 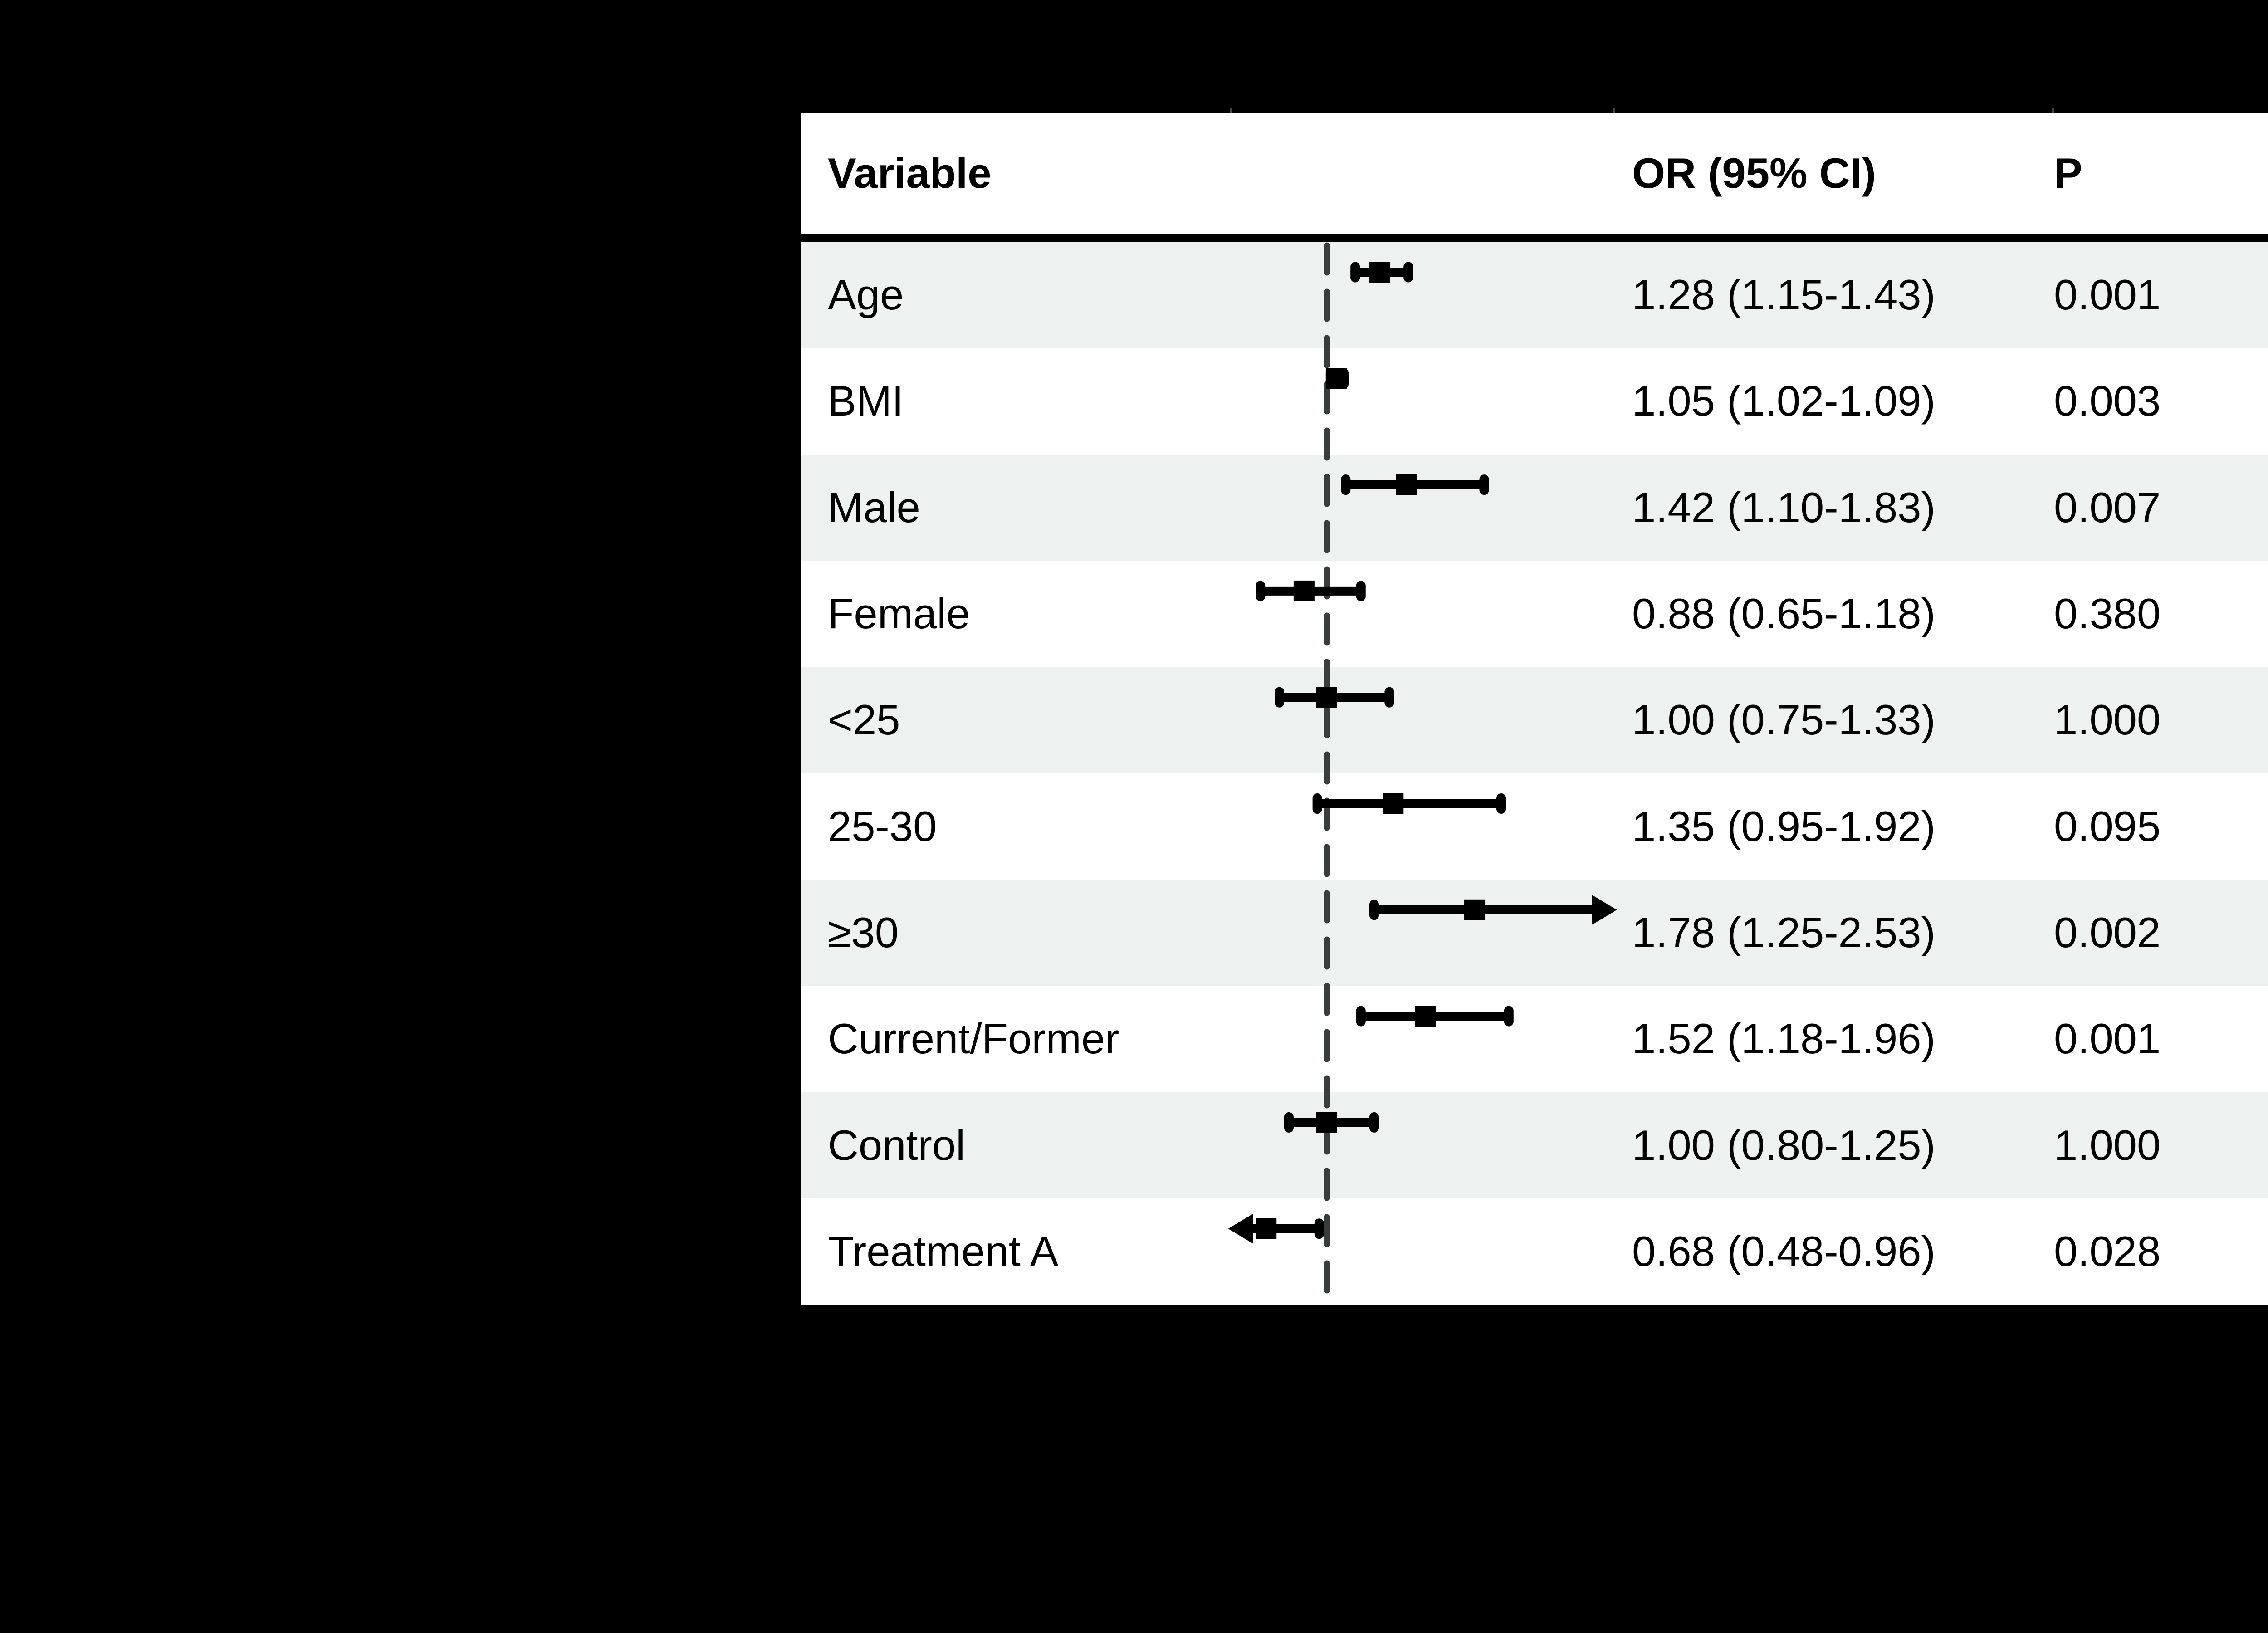 I want to click on row-label: <25, so click(x=864, y=720).